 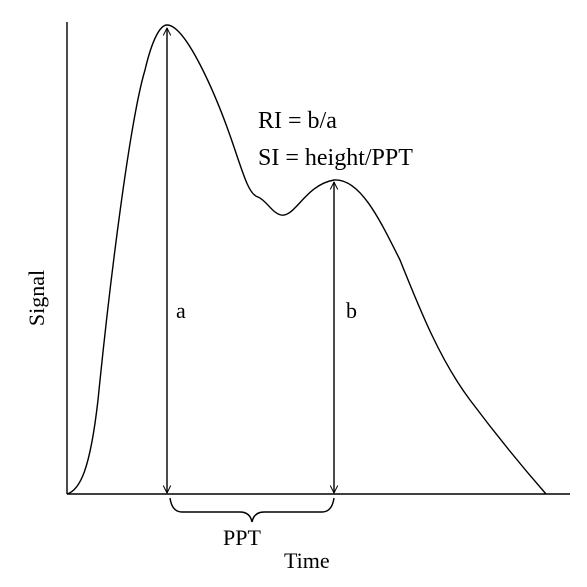 I want to click on label-b: b, so click(x=351, y=310).